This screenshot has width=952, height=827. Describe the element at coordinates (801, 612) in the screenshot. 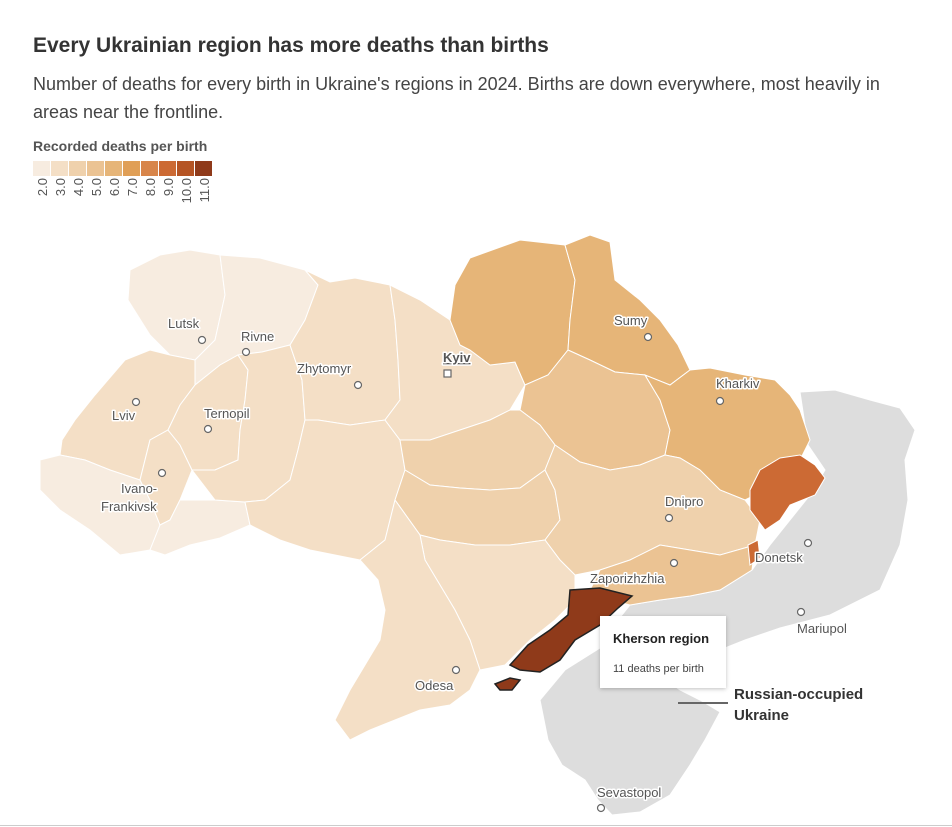

I see `city-marker-mariupol` at that location.